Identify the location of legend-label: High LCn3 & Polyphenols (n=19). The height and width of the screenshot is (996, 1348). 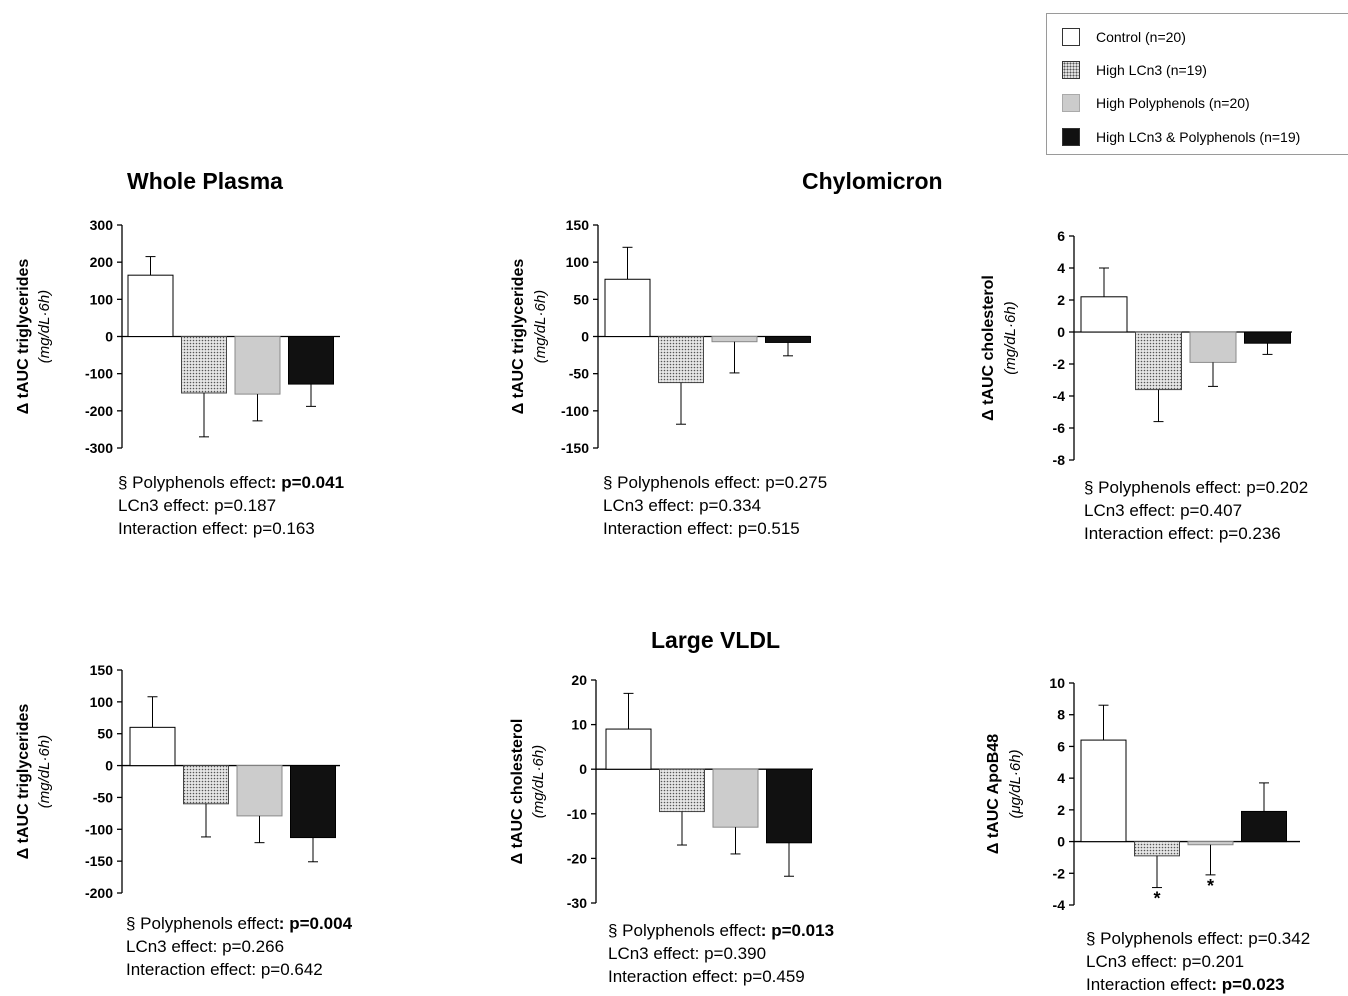
(1198, 137).